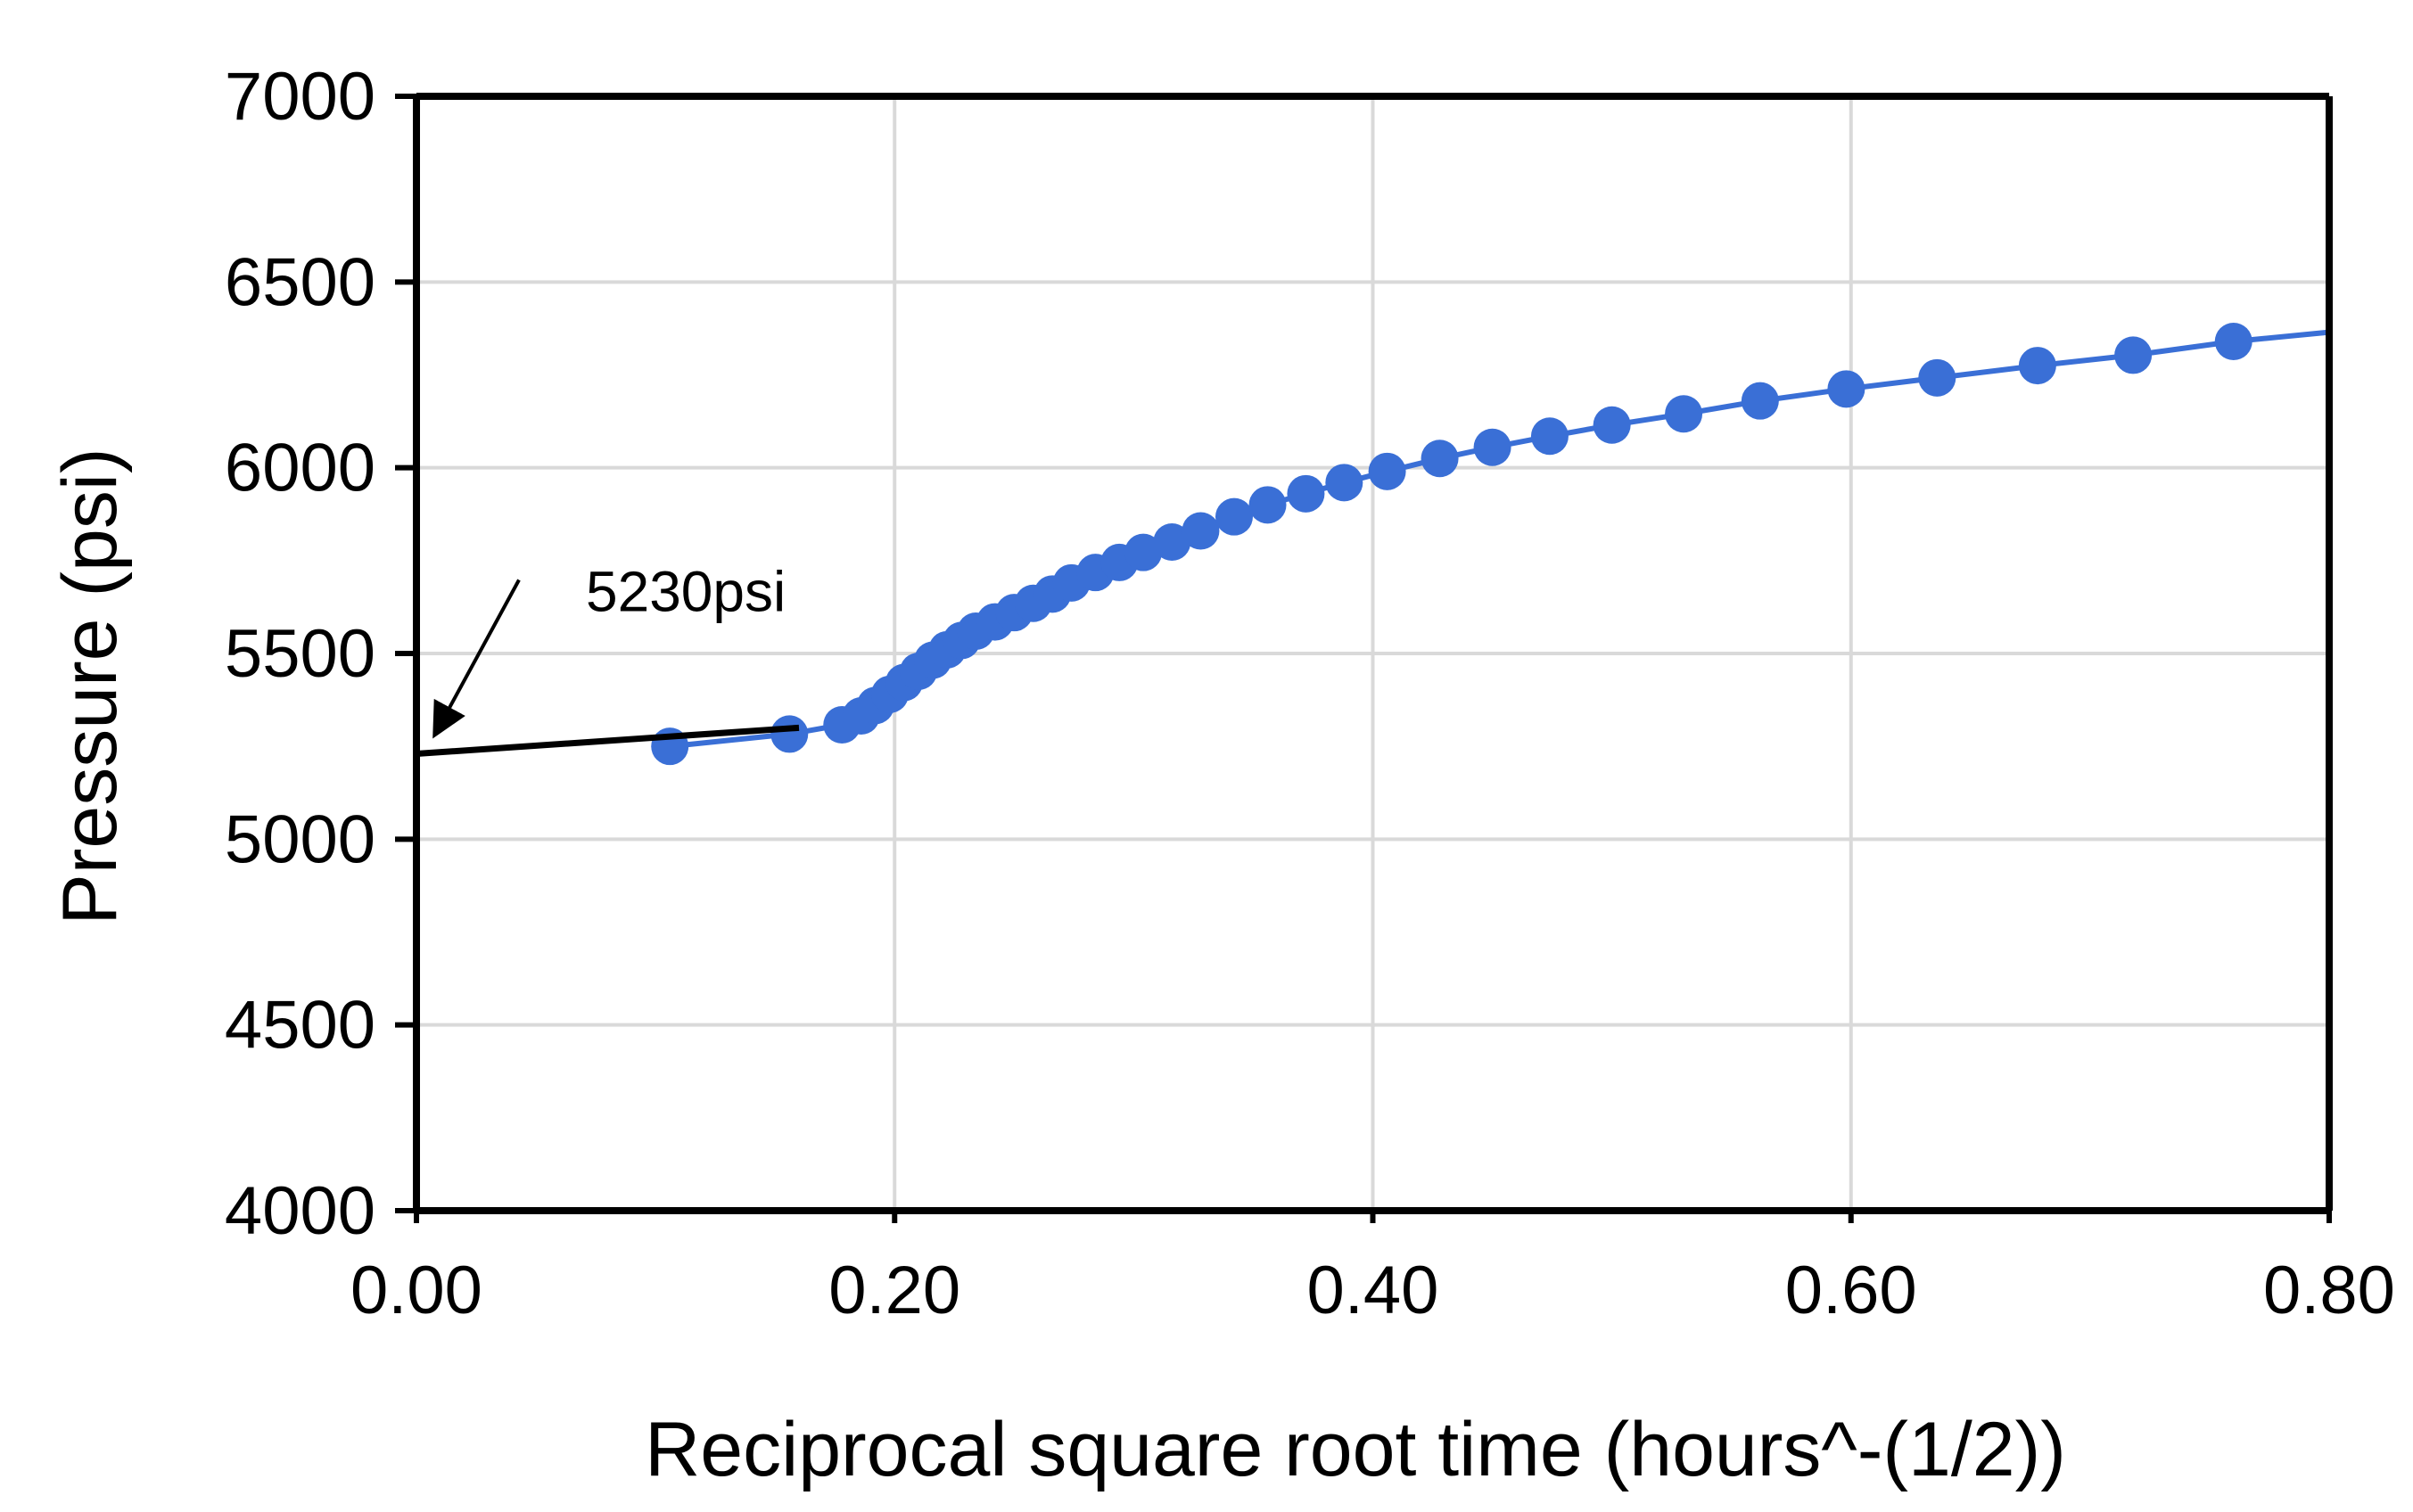 The height and width of the screenshot is (1512, 2413). What do you see at coordinates (300, 654) in the screenshot?
I see `y-tick-label: 5500` at bounding box center [300, 654].